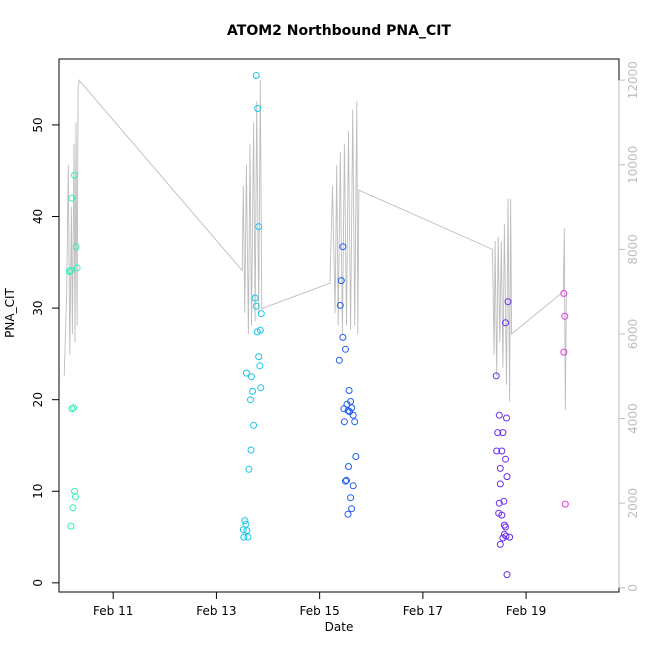 The image size is (650, 650). What do you see at coordinates (38, 124) in the screenshot?
I see `y-tick-label: 50` at bounding box center [38, 124].